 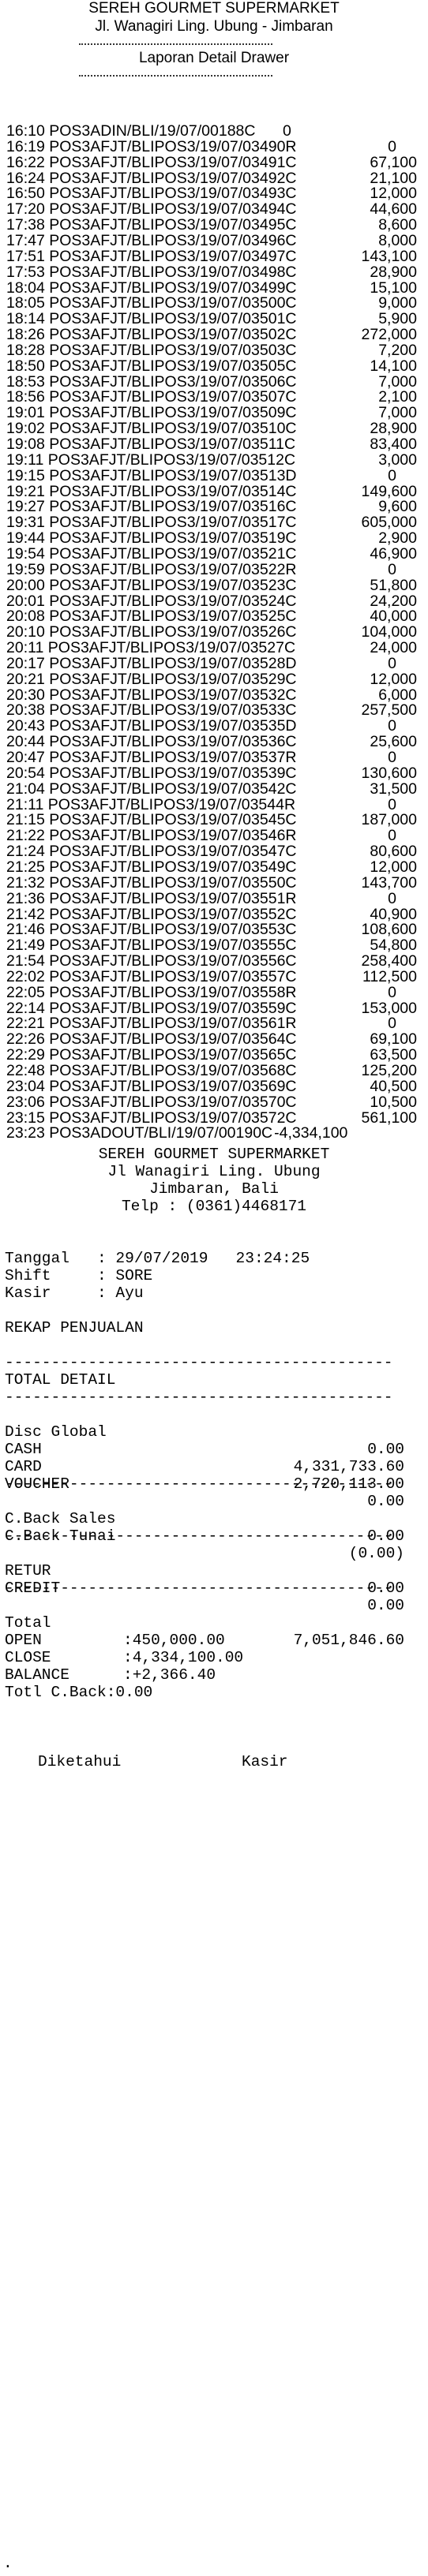 I want to click on transaction-code: POS3AFJT/BLIPOS3/19/07/03561R, so click(x=173, y=1024).